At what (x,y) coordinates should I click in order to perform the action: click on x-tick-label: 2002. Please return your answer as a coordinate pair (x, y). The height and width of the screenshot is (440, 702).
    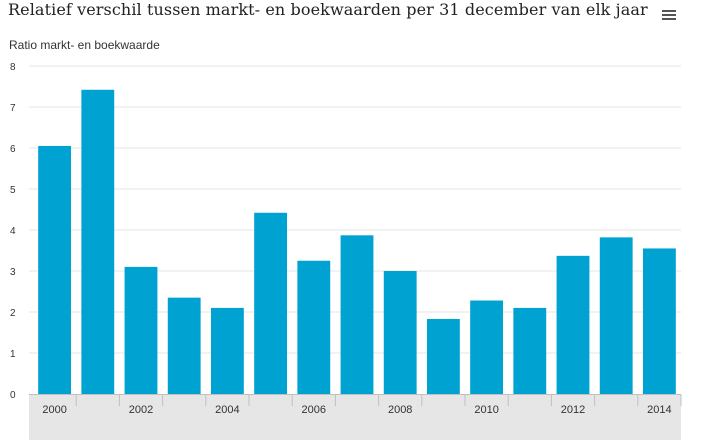
    Looking at the image, I should click on (141, 410).